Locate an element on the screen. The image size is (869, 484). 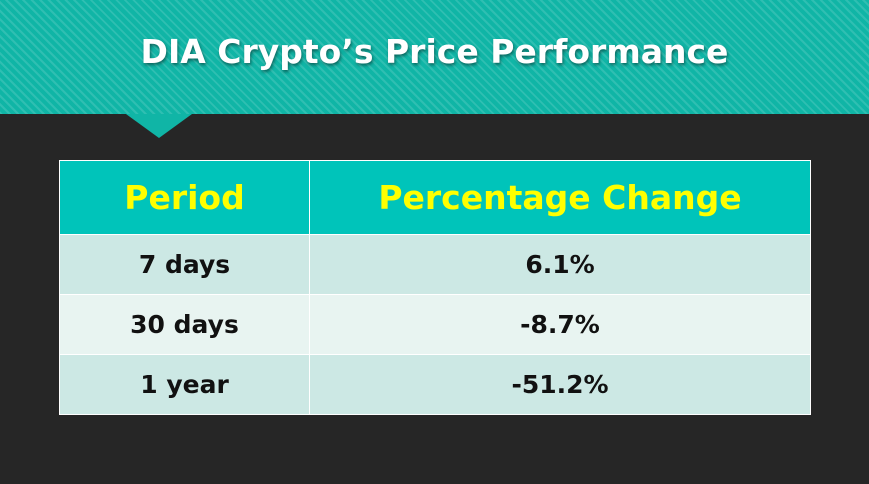
table-header-row: Period Percentage Change is located at coordinates (435, 197).